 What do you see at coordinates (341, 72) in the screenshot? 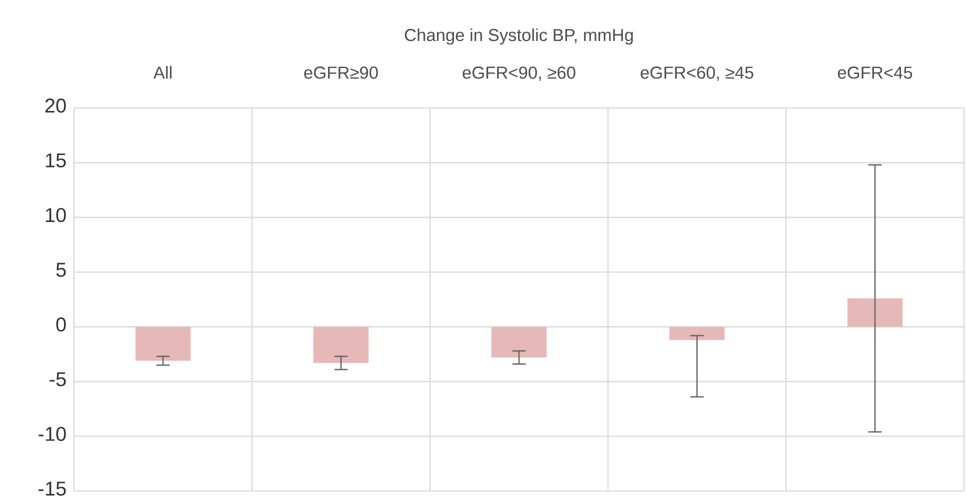
I see `x-tick-label: eGFR≥90` at bounding box center [341, 72].